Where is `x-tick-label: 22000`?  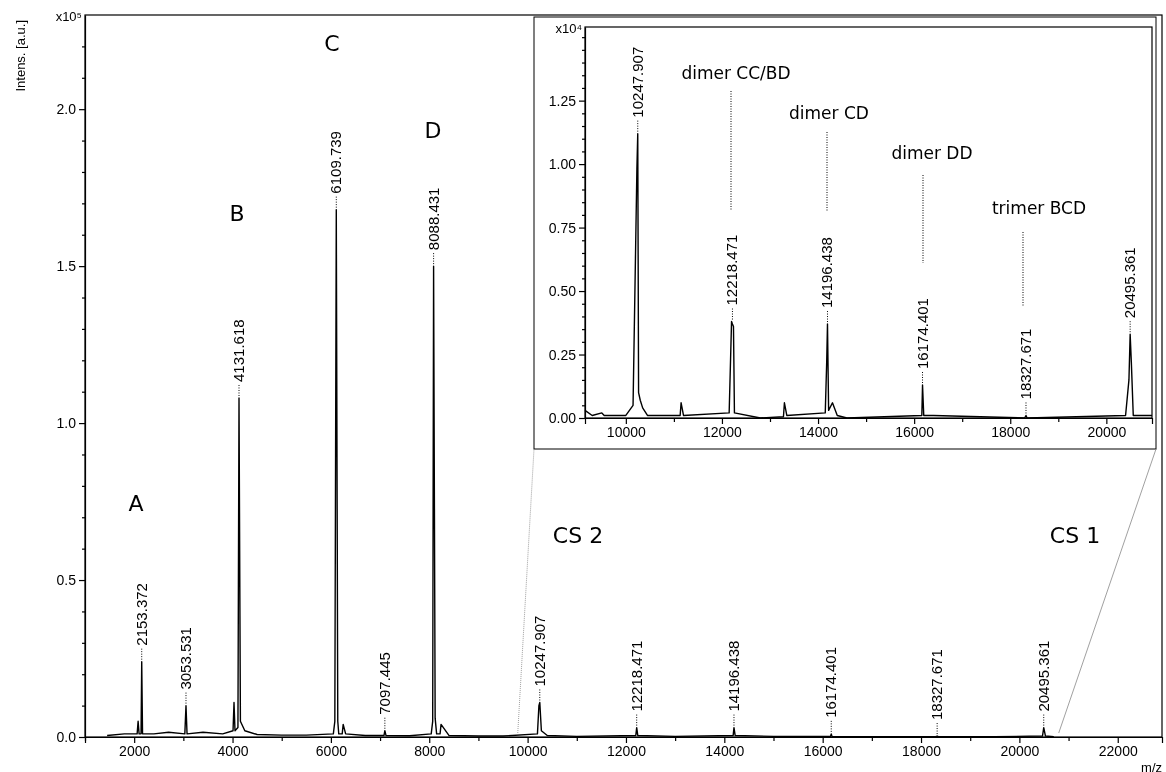 x-tick-label: 22000 is located at coordinates (1118, 750).